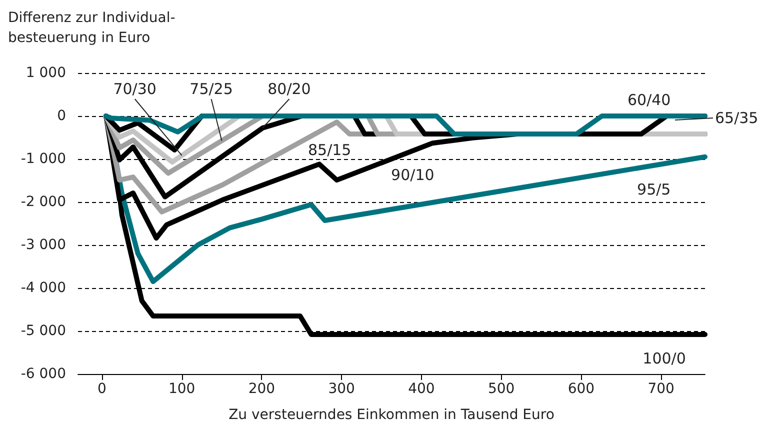  I want to click on x-tick-label: 100, so click(182, 389).